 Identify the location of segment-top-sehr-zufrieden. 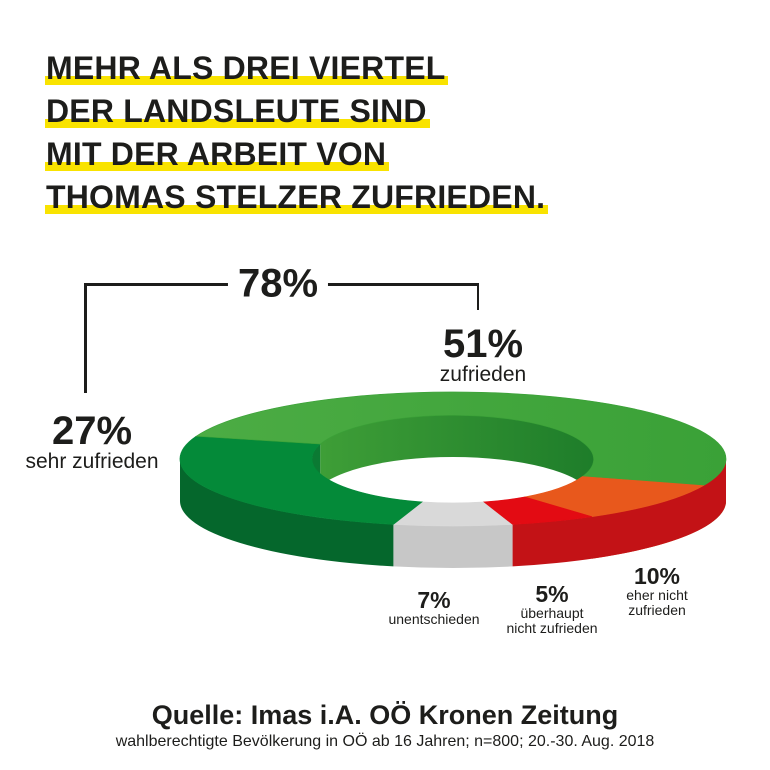
(301, 480).